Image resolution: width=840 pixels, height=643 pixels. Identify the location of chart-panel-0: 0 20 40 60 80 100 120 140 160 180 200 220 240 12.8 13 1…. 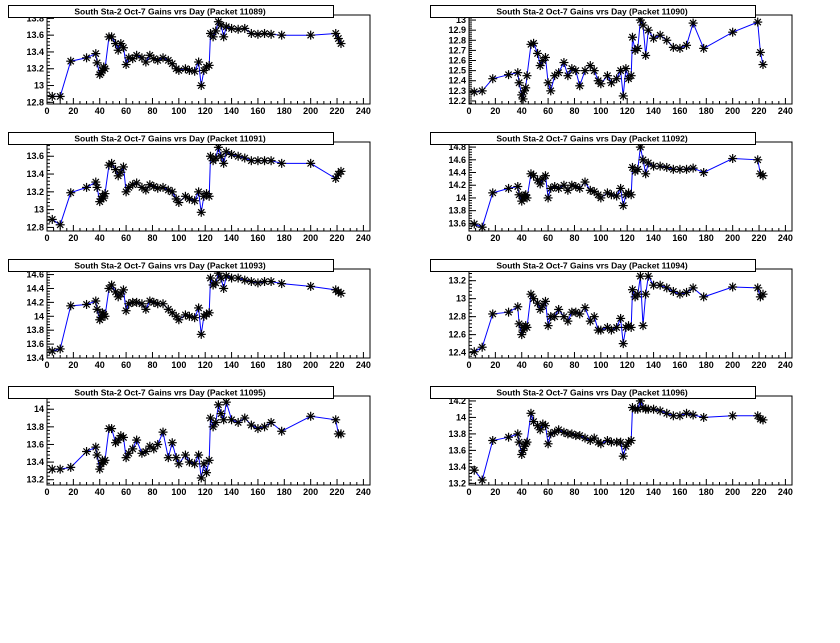
(189, 60).